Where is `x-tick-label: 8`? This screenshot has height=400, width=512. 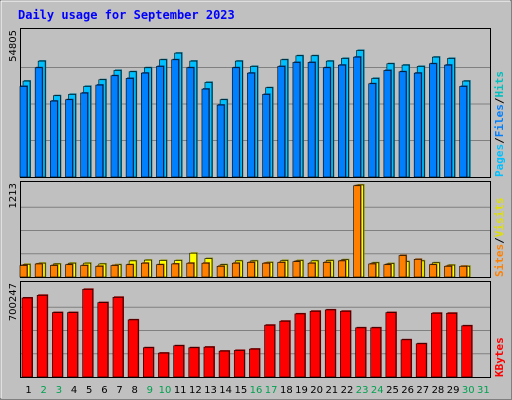 x-tick-label: 8 is located at coordinates (135, 390).